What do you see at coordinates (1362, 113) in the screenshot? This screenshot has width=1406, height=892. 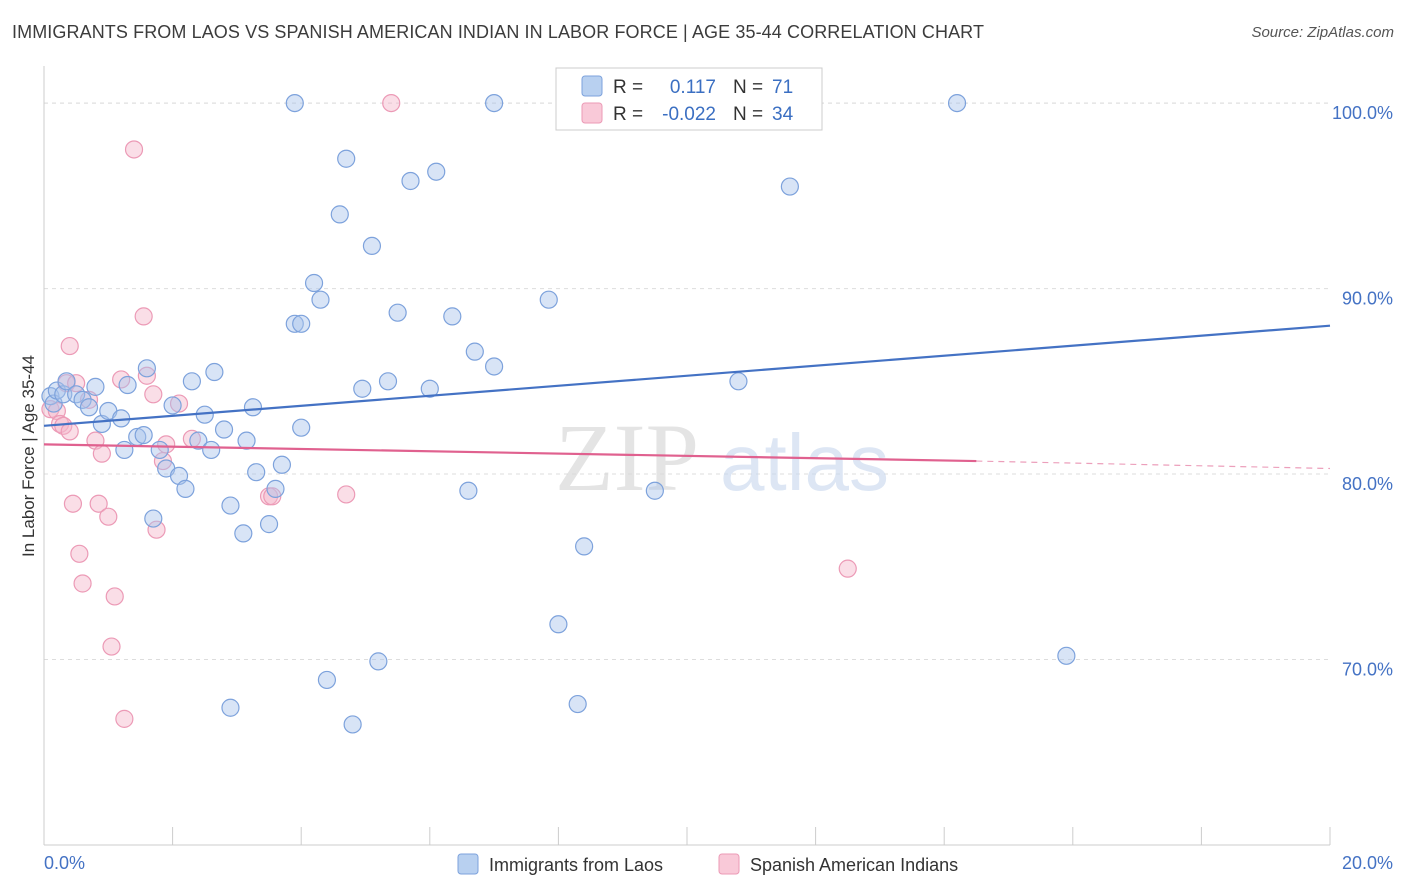 I see `y-tick-label-0: 100.0%` at bounding box center [1362, 113].